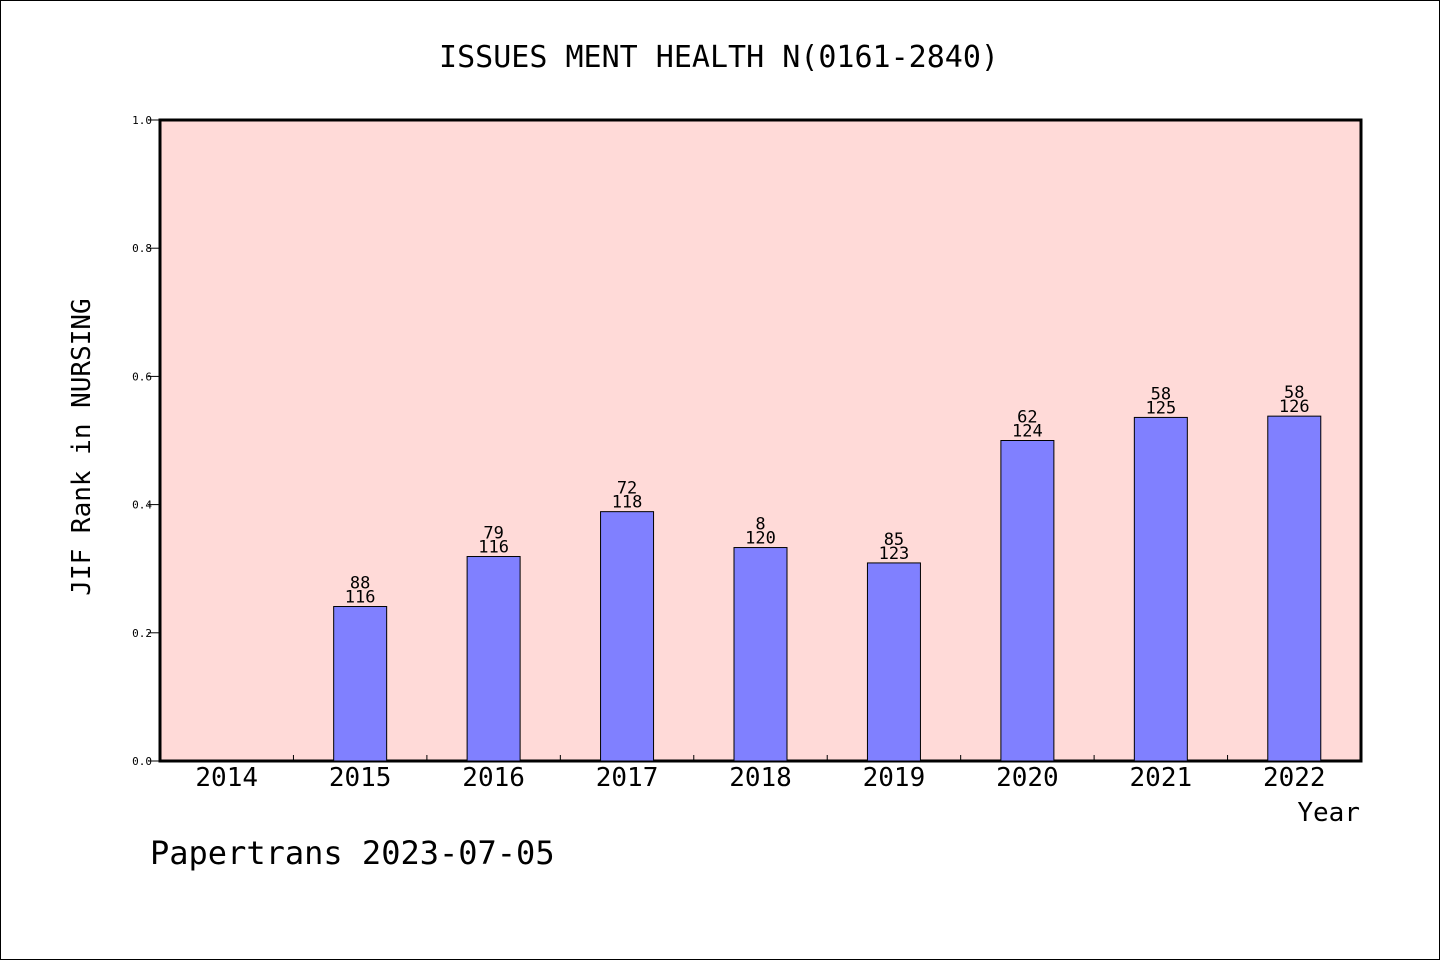 This screenshot has width=1440, height=964. I want to click on x-axis: 2014 2015 2016 2017 2018 2019 2020 2021 2022, so click(760, 774).